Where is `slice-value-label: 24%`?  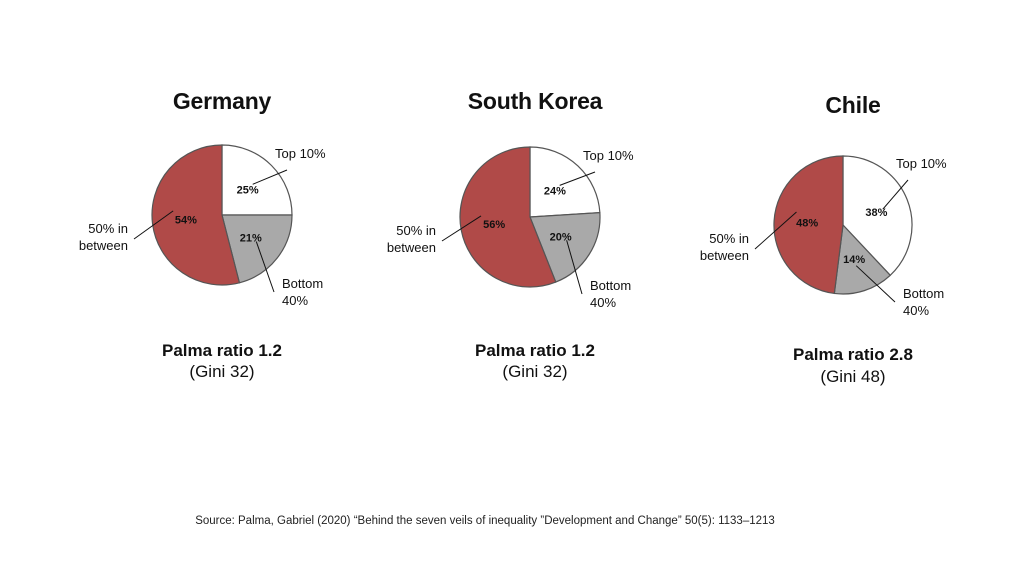
slice-value-label: 24% is located at coordinates (555, 192).